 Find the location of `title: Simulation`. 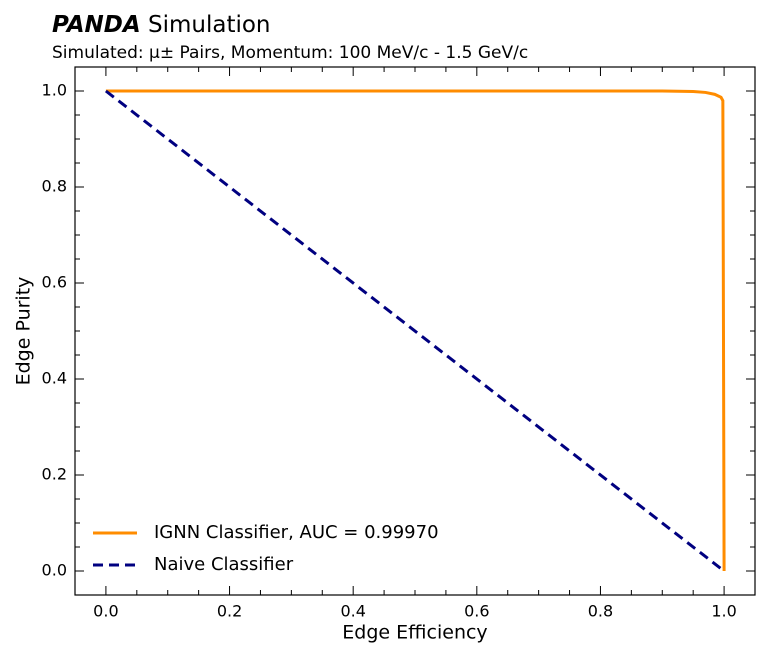

title: Simulation is located at coordinates (209, 25).